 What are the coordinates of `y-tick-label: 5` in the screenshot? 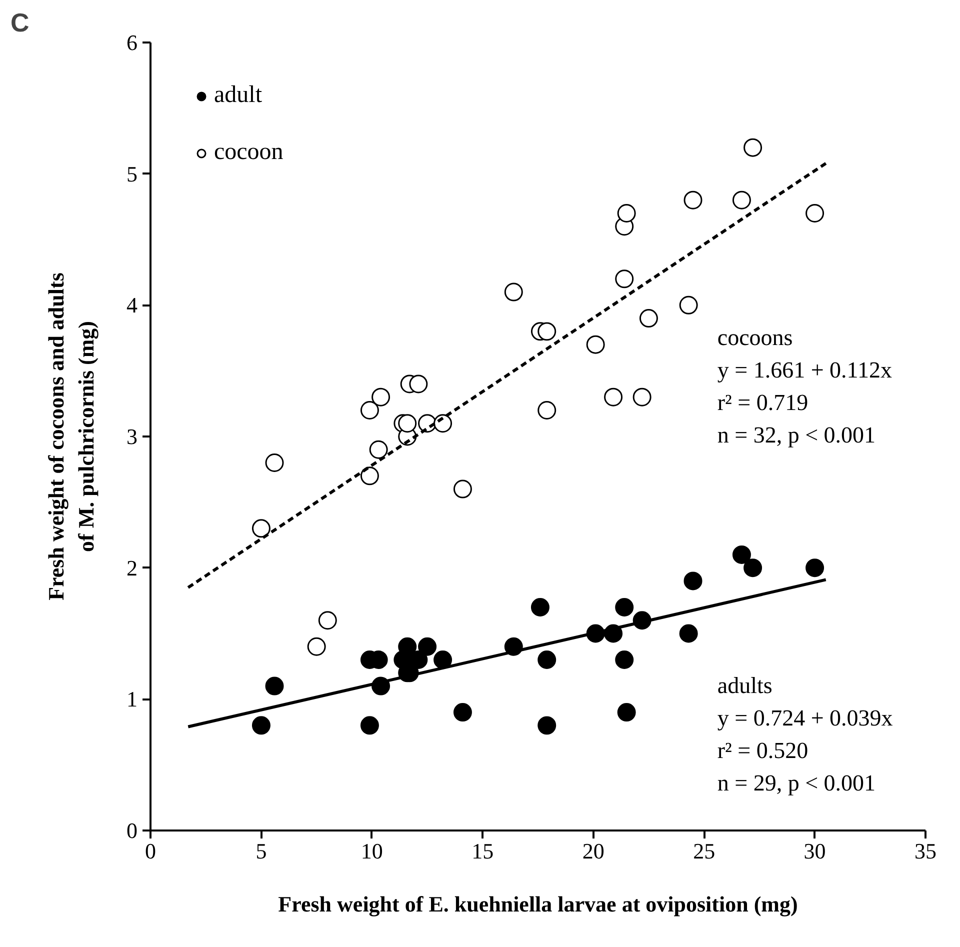 It's located at (132, 173).